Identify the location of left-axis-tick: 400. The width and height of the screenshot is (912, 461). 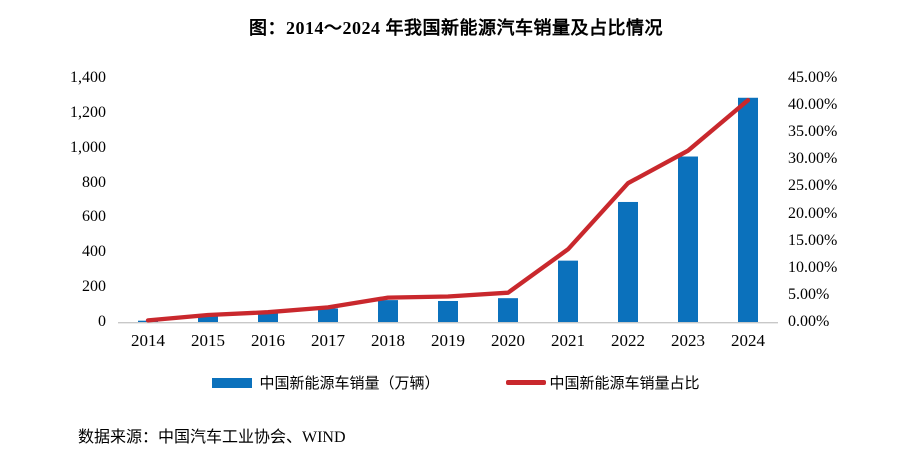
(94, 252).